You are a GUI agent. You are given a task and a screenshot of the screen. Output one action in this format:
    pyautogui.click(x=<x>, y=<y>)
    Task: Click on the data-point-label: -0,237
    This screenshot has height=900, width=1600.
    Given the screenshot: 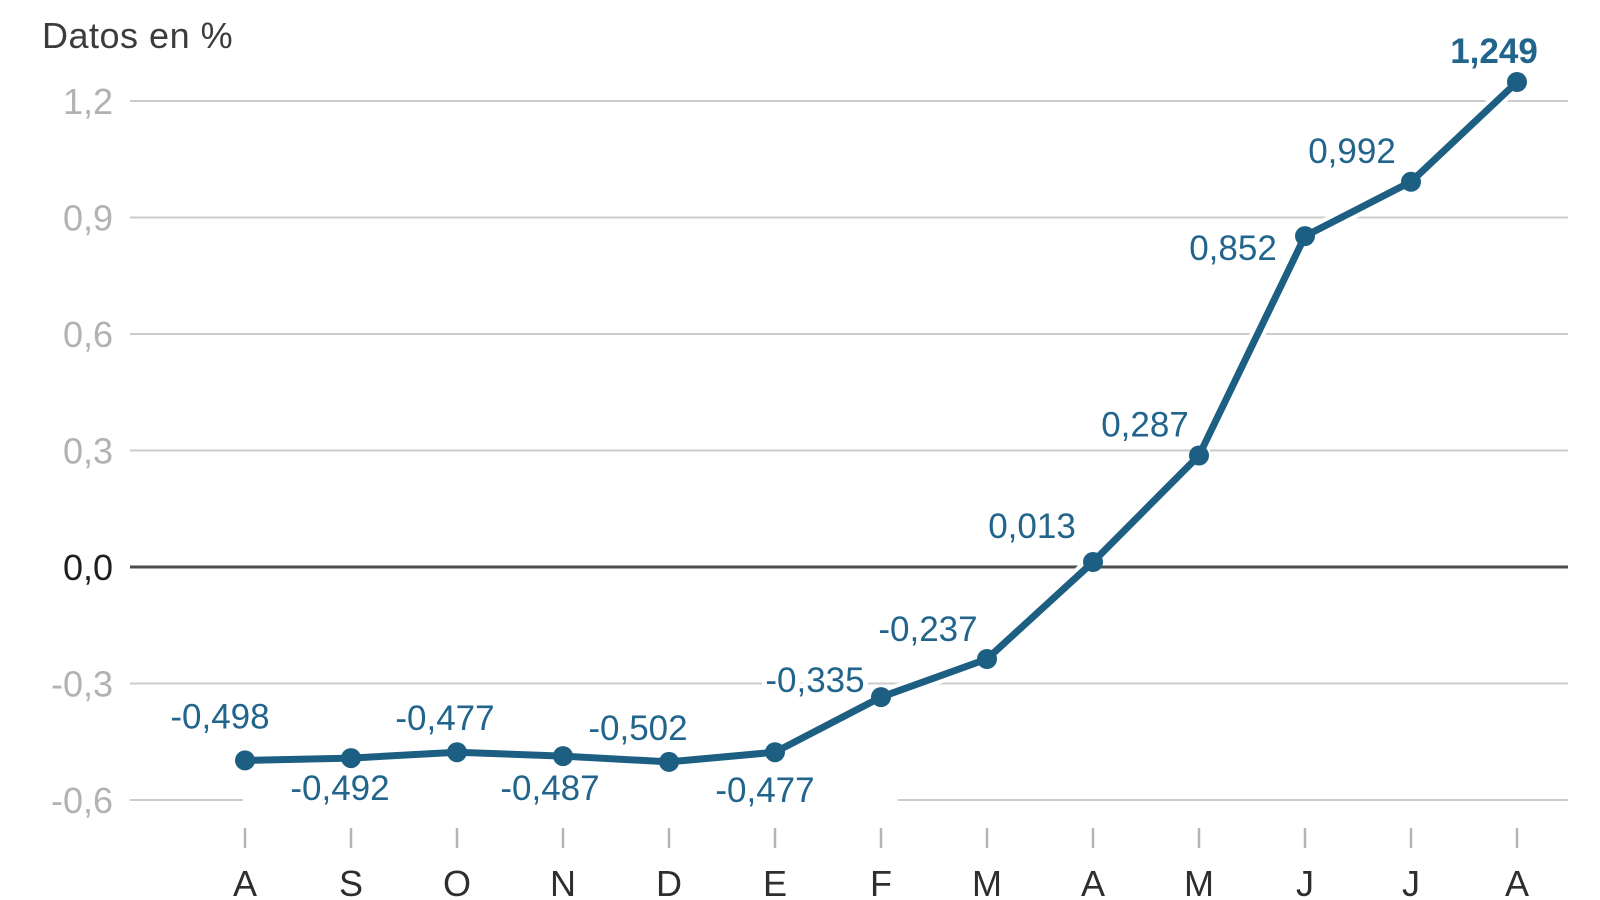 What is the action you would take?
    pyautogui.click(x=927, y=629)
    